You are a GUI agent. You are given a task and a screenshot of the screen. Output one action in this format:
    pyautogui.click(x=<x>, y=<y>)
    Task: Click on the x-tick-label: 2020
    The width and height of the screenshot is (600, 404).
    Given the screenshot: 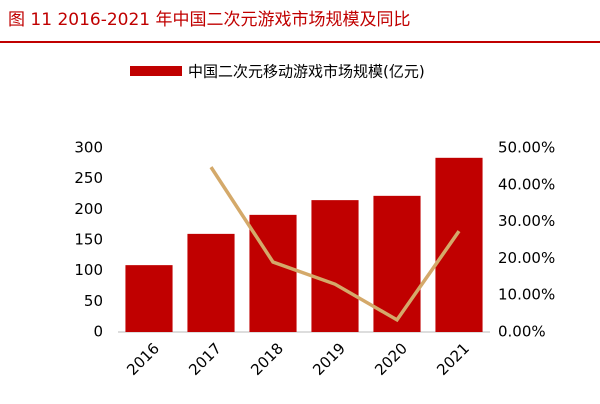 What is the action you would take?
    pyautogui.click(x=391, y=359)
    